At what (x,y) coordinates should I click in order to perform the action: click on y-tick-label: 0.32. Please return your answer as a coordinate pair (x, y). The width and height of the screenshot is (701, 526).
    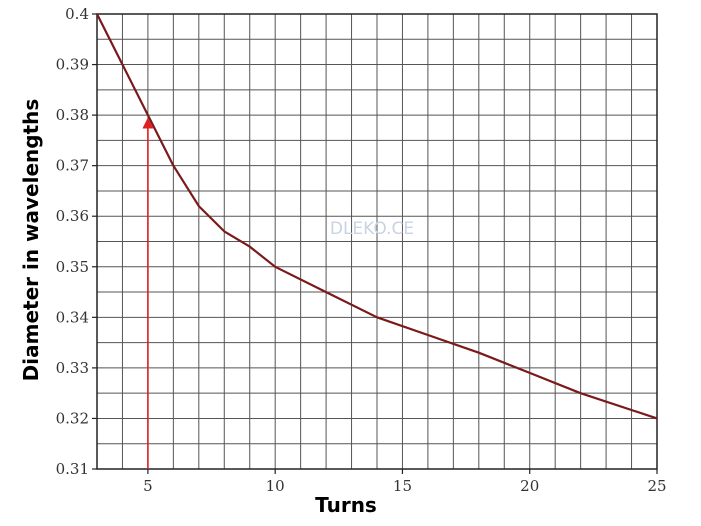
    Looking at the image, I should click on (72, 418).